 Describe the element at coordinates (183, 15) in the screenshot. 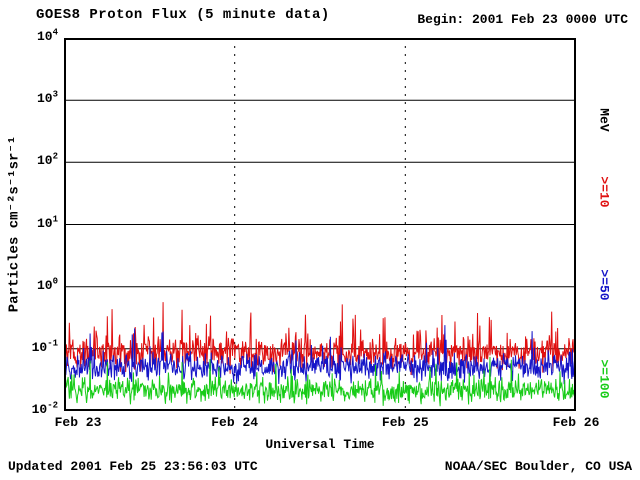

I see `chart-title: GOES8 Proton Flux (5 minute data)` at that location.